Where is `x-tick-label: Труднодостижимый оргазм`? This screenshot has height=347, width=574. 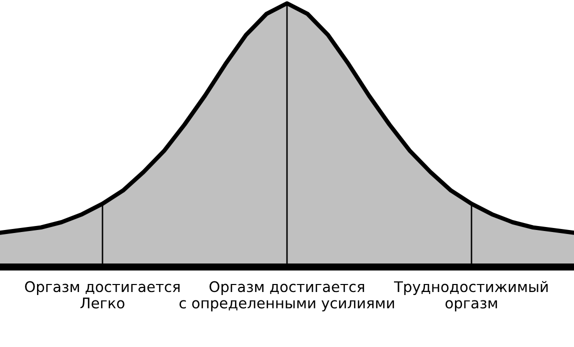 x-tick-label: Труднодостижимый оргазм is located at coordinates (471, 296).